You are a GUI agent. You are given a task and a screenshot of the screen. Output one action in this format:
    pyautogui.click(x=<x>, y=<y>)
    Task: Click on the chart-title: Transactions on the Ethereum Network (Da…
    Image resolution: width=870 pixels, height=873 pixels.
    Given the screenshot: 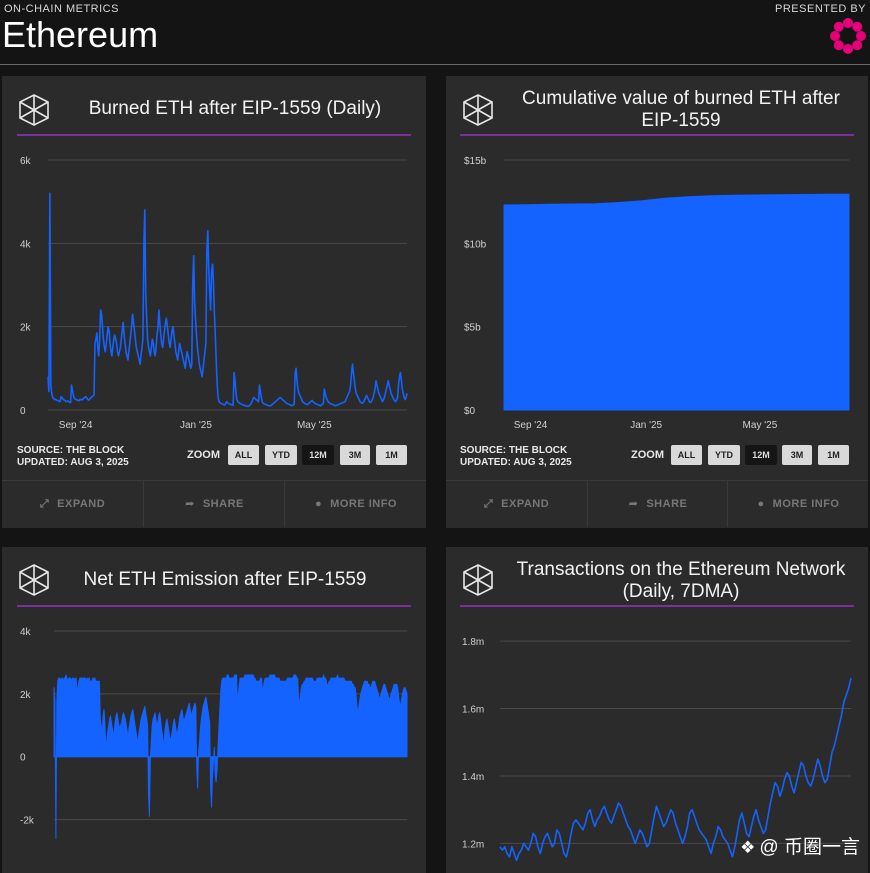 What is the action you would take?
    pyautogui.click(x=681, y=581)
    